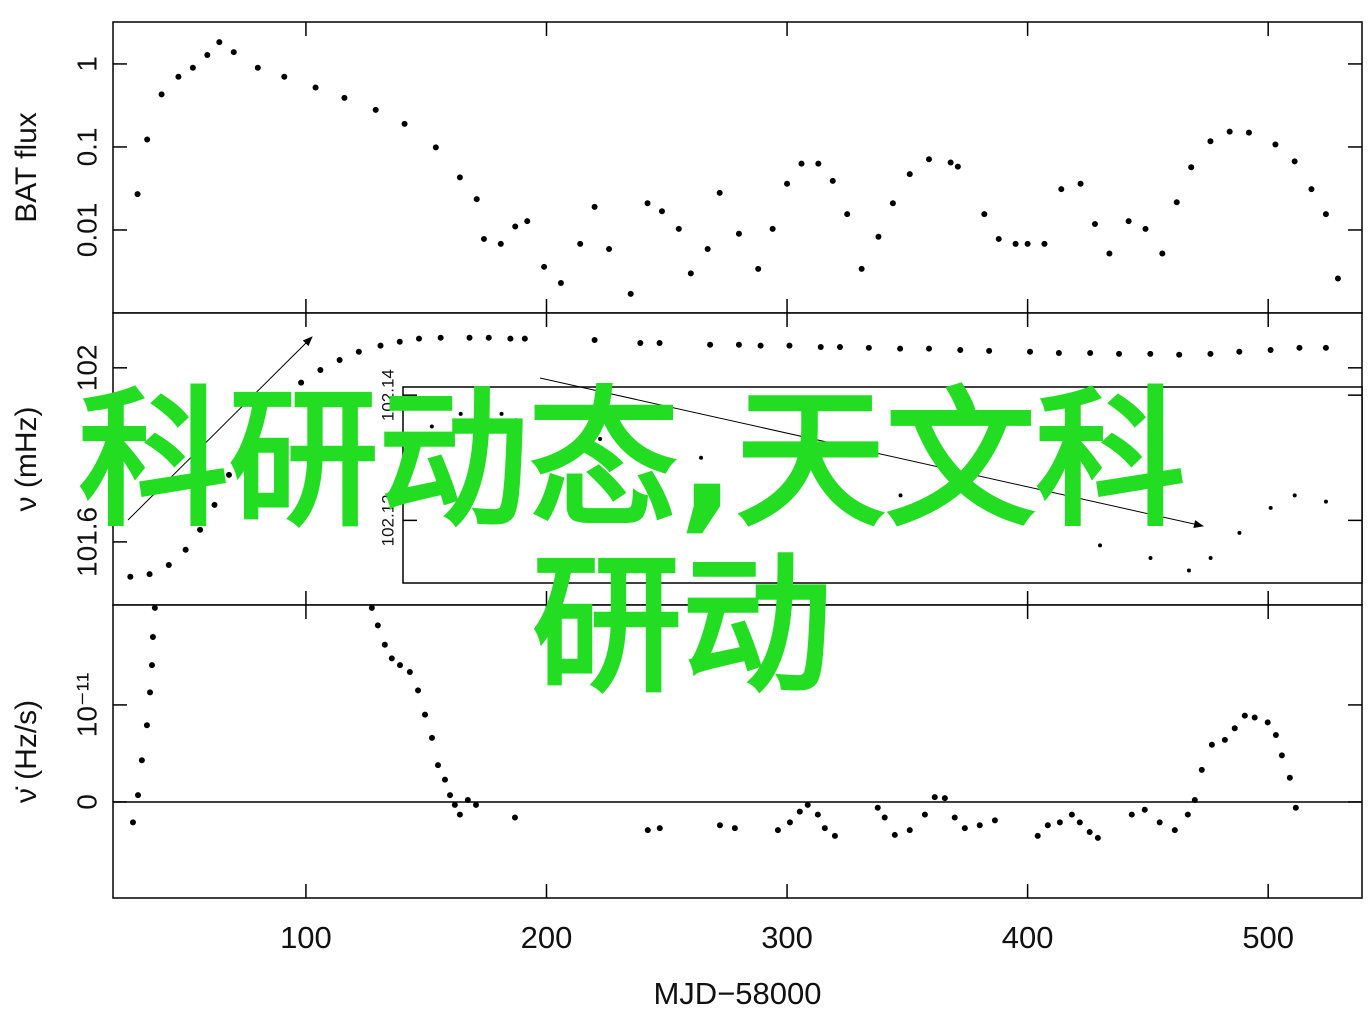  What do you see at coordinates (682, 627) in the screenshot?
I see `overlay-text: 研动` at bounding box center [682, 627].